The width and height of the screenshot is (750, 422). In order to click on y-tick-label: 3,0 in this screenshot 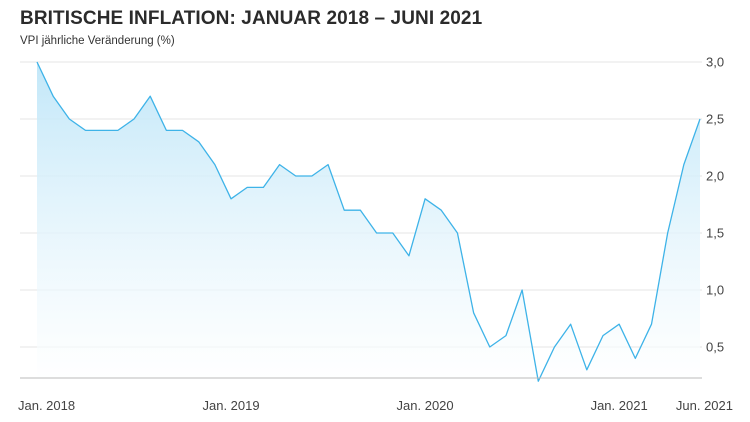, I will do `click(715, 62)`.